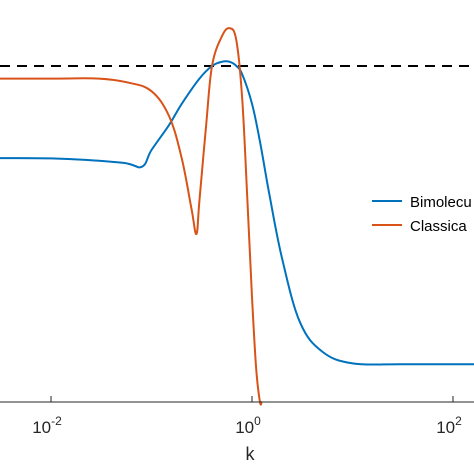 This screenshot has width=474, height=474. I want to click on legend-label-bimolecu: Bimolecu, so click(441, 202).